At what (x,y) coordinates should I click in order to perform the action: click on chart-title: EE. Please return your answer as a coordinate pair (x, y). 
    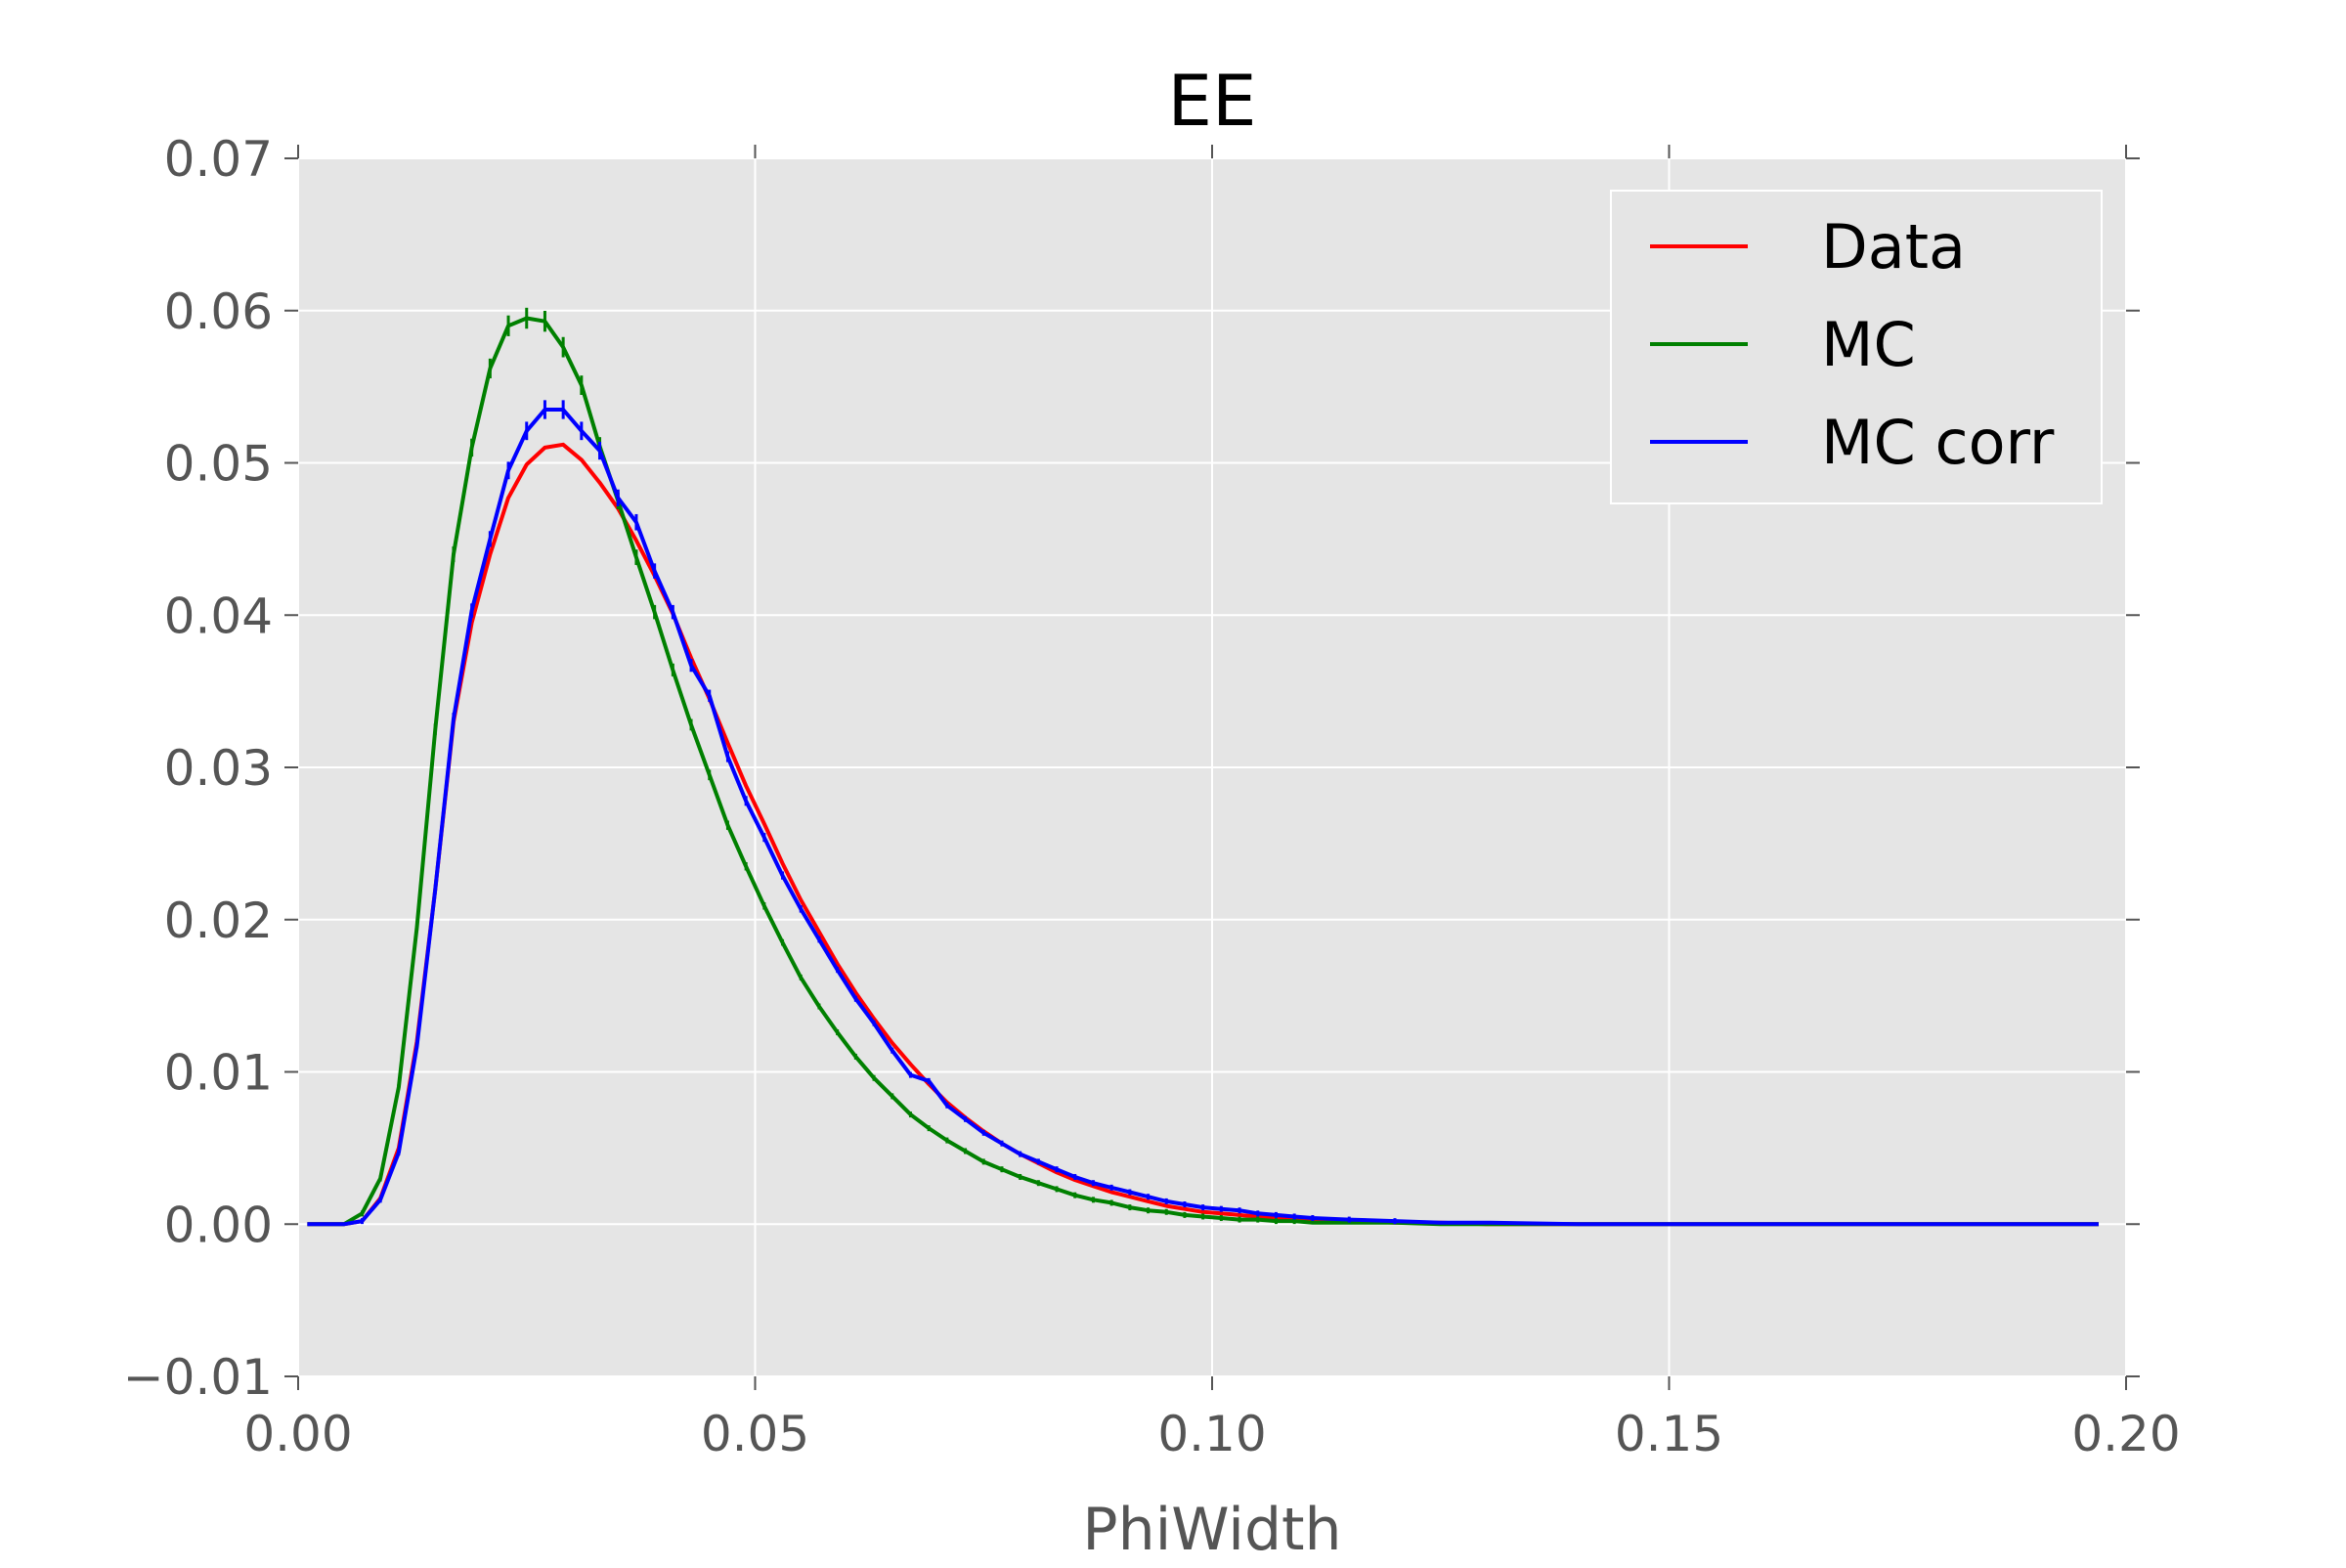
    Looking at the image, I should click on (1212, 101).